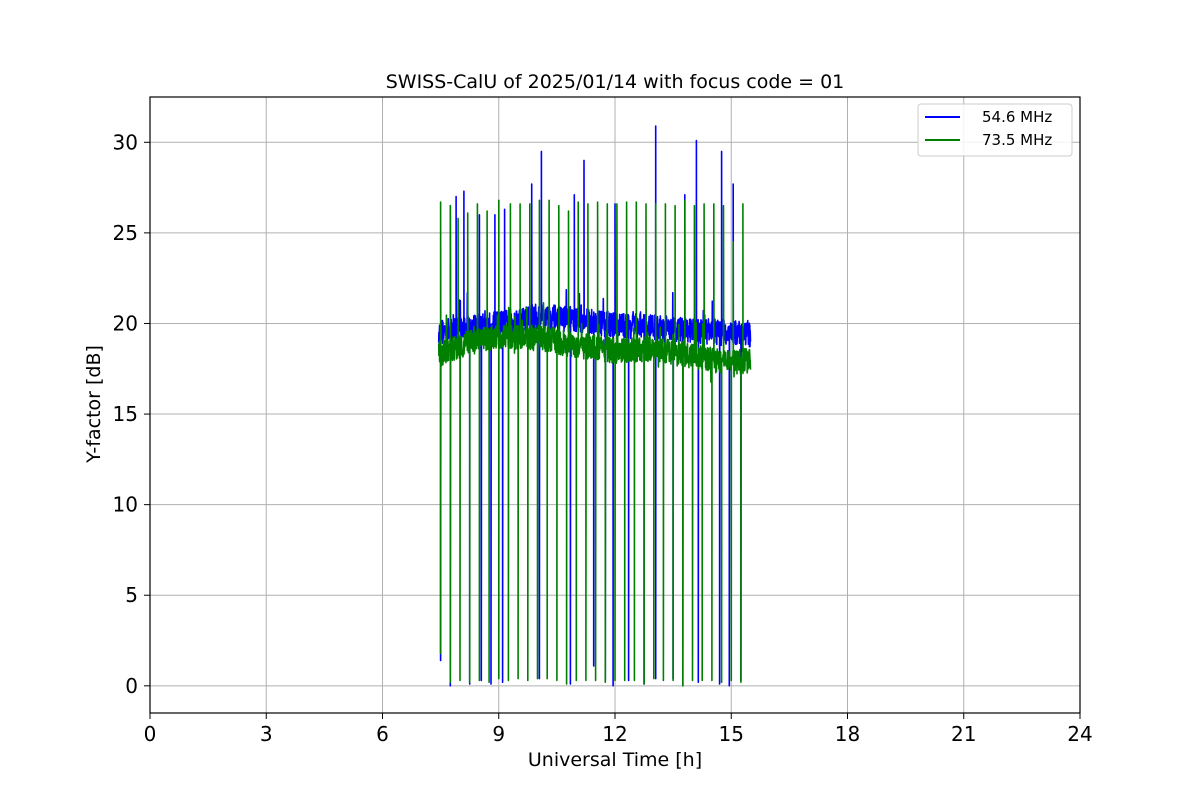 The image size is (1200, 800). What do you see at coordinates (731, 734) in the screenshot?
I see `x-tick-label: 15` at bounding box center [731, 734].